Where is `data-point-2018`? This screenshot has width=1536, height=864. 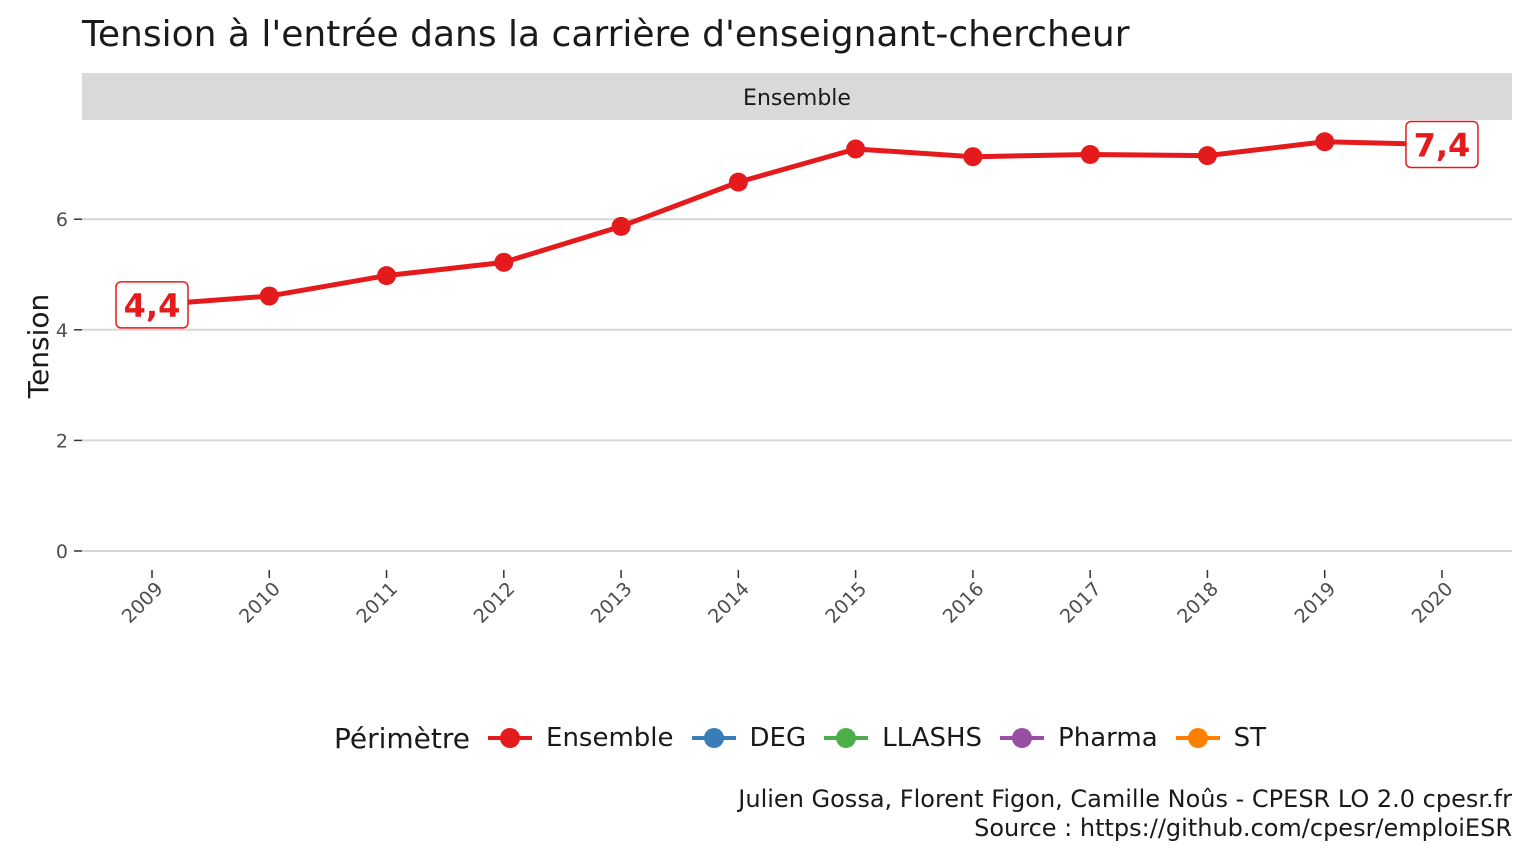
data-point-2018 is located at coordinates (1207, 156).